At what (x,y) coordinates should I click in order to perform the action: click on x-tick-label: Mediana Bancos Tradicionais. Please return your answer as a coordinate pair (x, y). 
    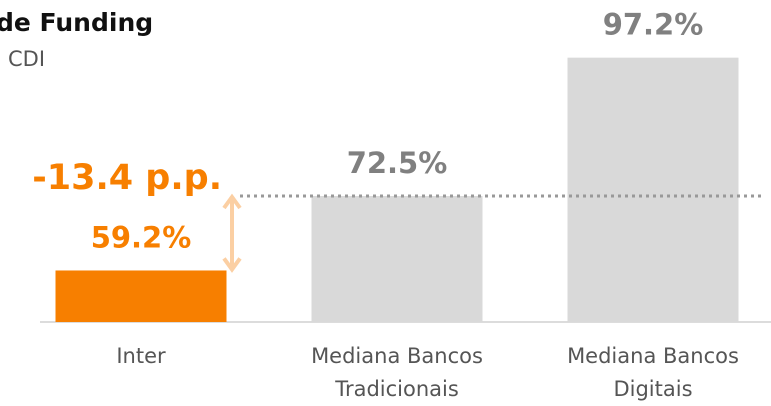
    Looking at the image, I should click on (397, 372).